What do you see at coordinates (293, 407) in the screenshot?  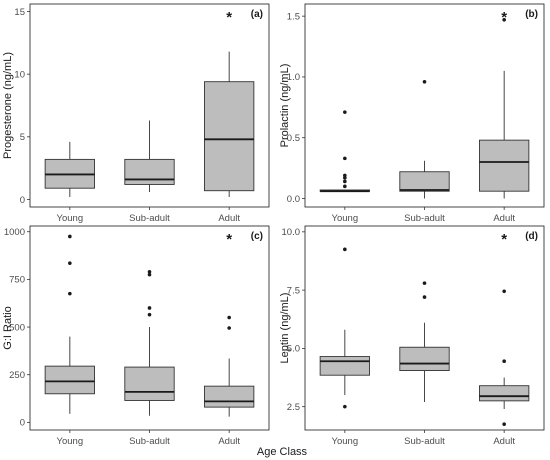 I see `y-tick-label: 2.5` at bounding box center [293, 407].